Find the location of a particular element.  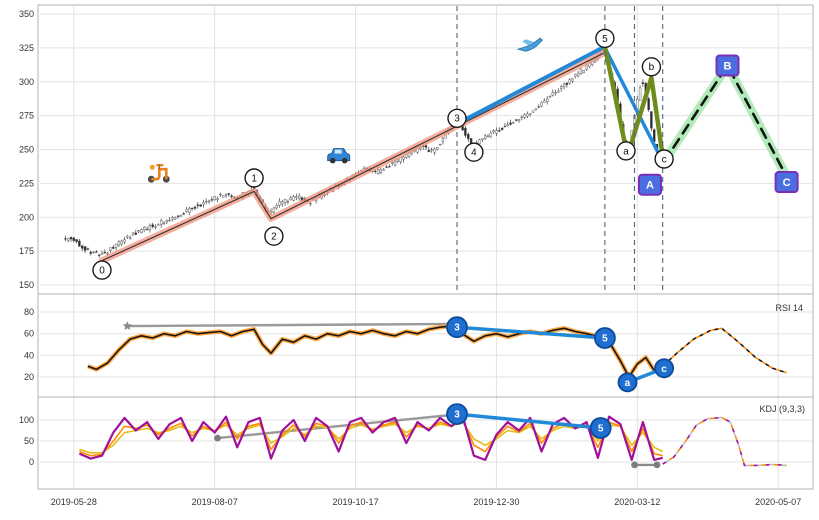

wave-marker-3: 3 is located at coordinates (457, 118).